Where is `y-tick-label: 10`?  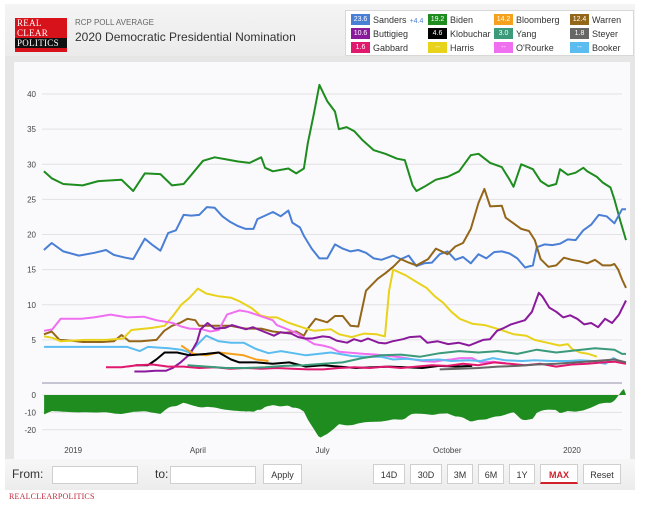
y-tick-label: 10 is located at coordinates (31, 305).